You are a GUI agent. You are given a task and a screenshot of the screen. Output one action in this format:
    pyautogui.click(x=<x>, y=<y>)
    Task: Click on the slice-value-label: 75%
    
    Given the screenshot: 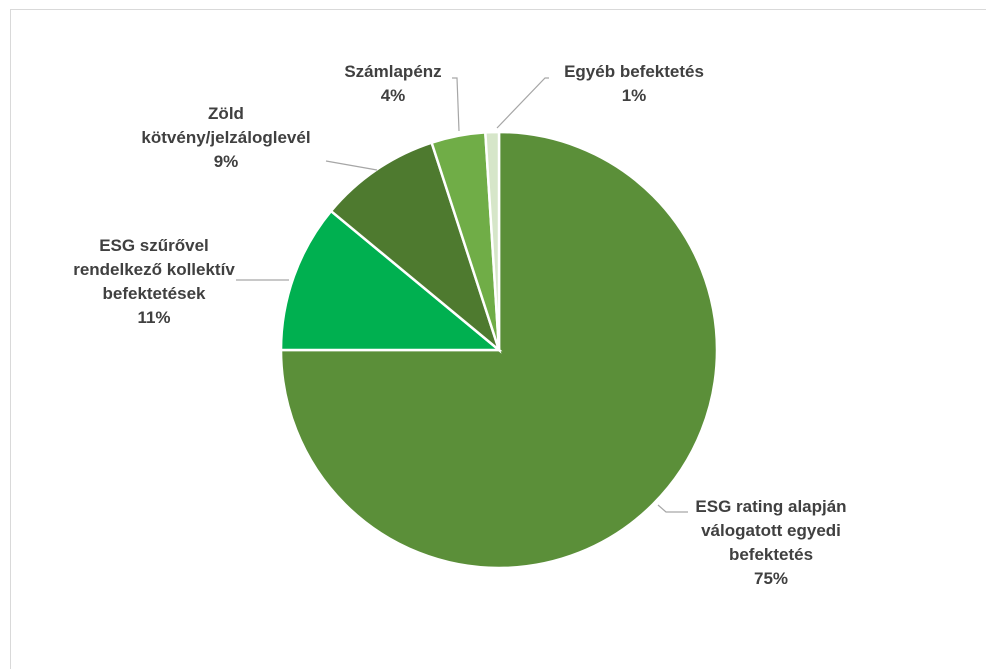 What is the action you would take?
    pyautogui.click(x=771, y=578)
    